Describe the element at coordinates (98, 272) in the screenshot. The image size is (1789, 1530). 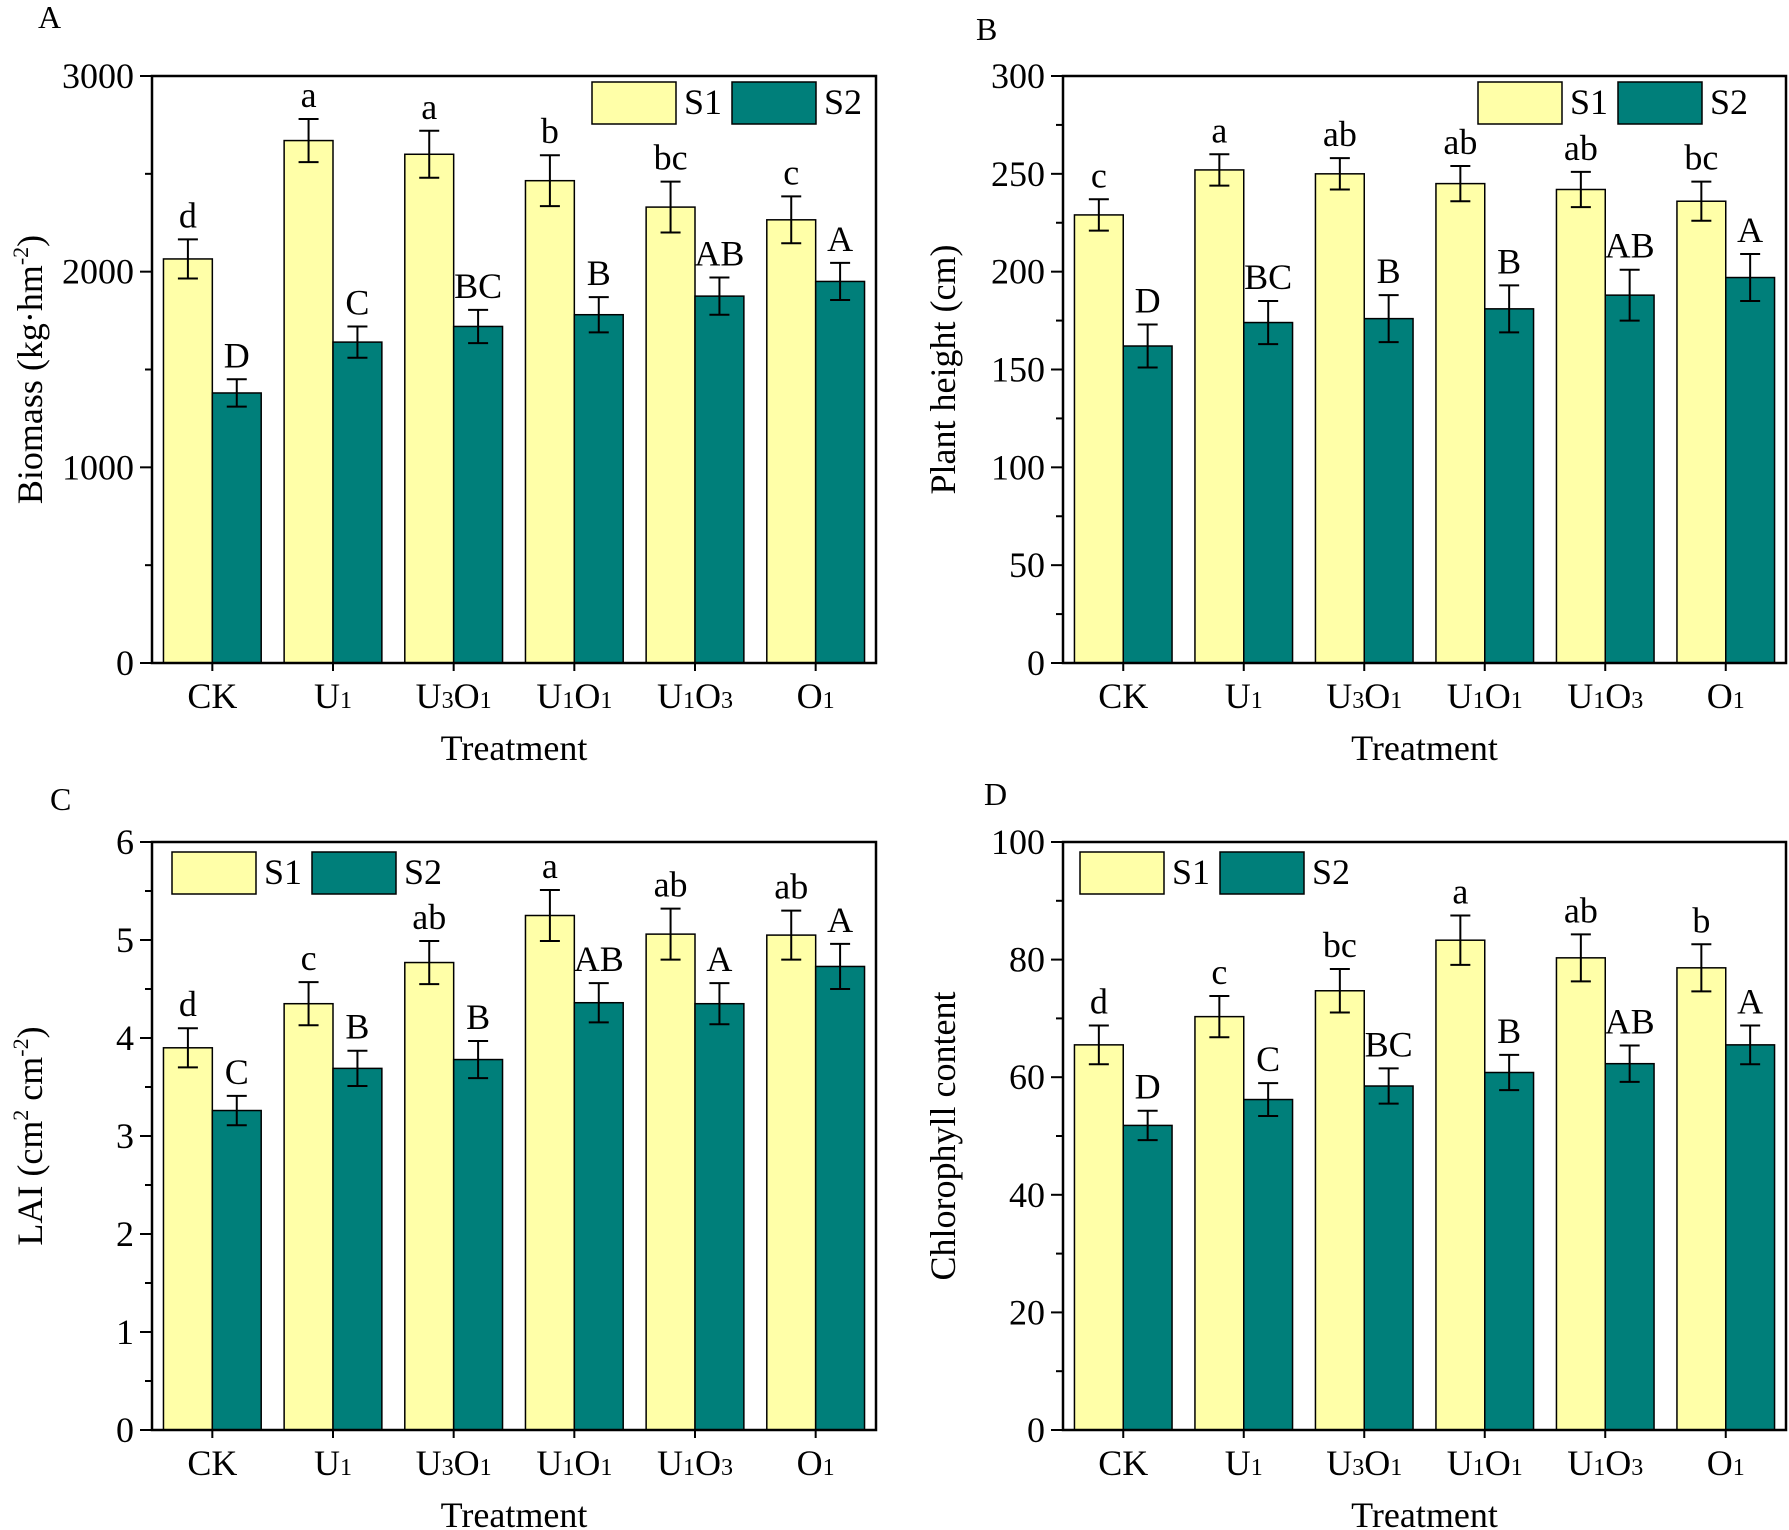
I see `y-tick-label: 2000` at that location.